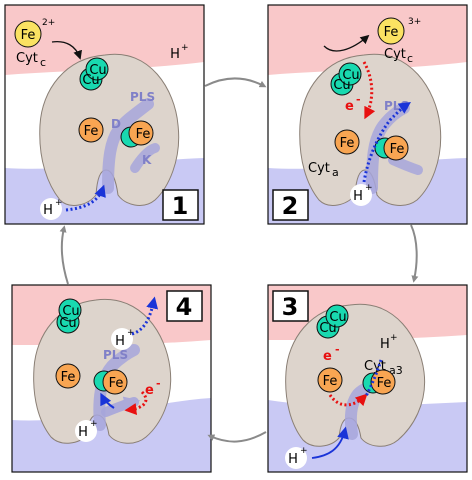  Describe the element at coordinates (145, 316) in the screenshot. I see `proton-release-arrow` at that location.